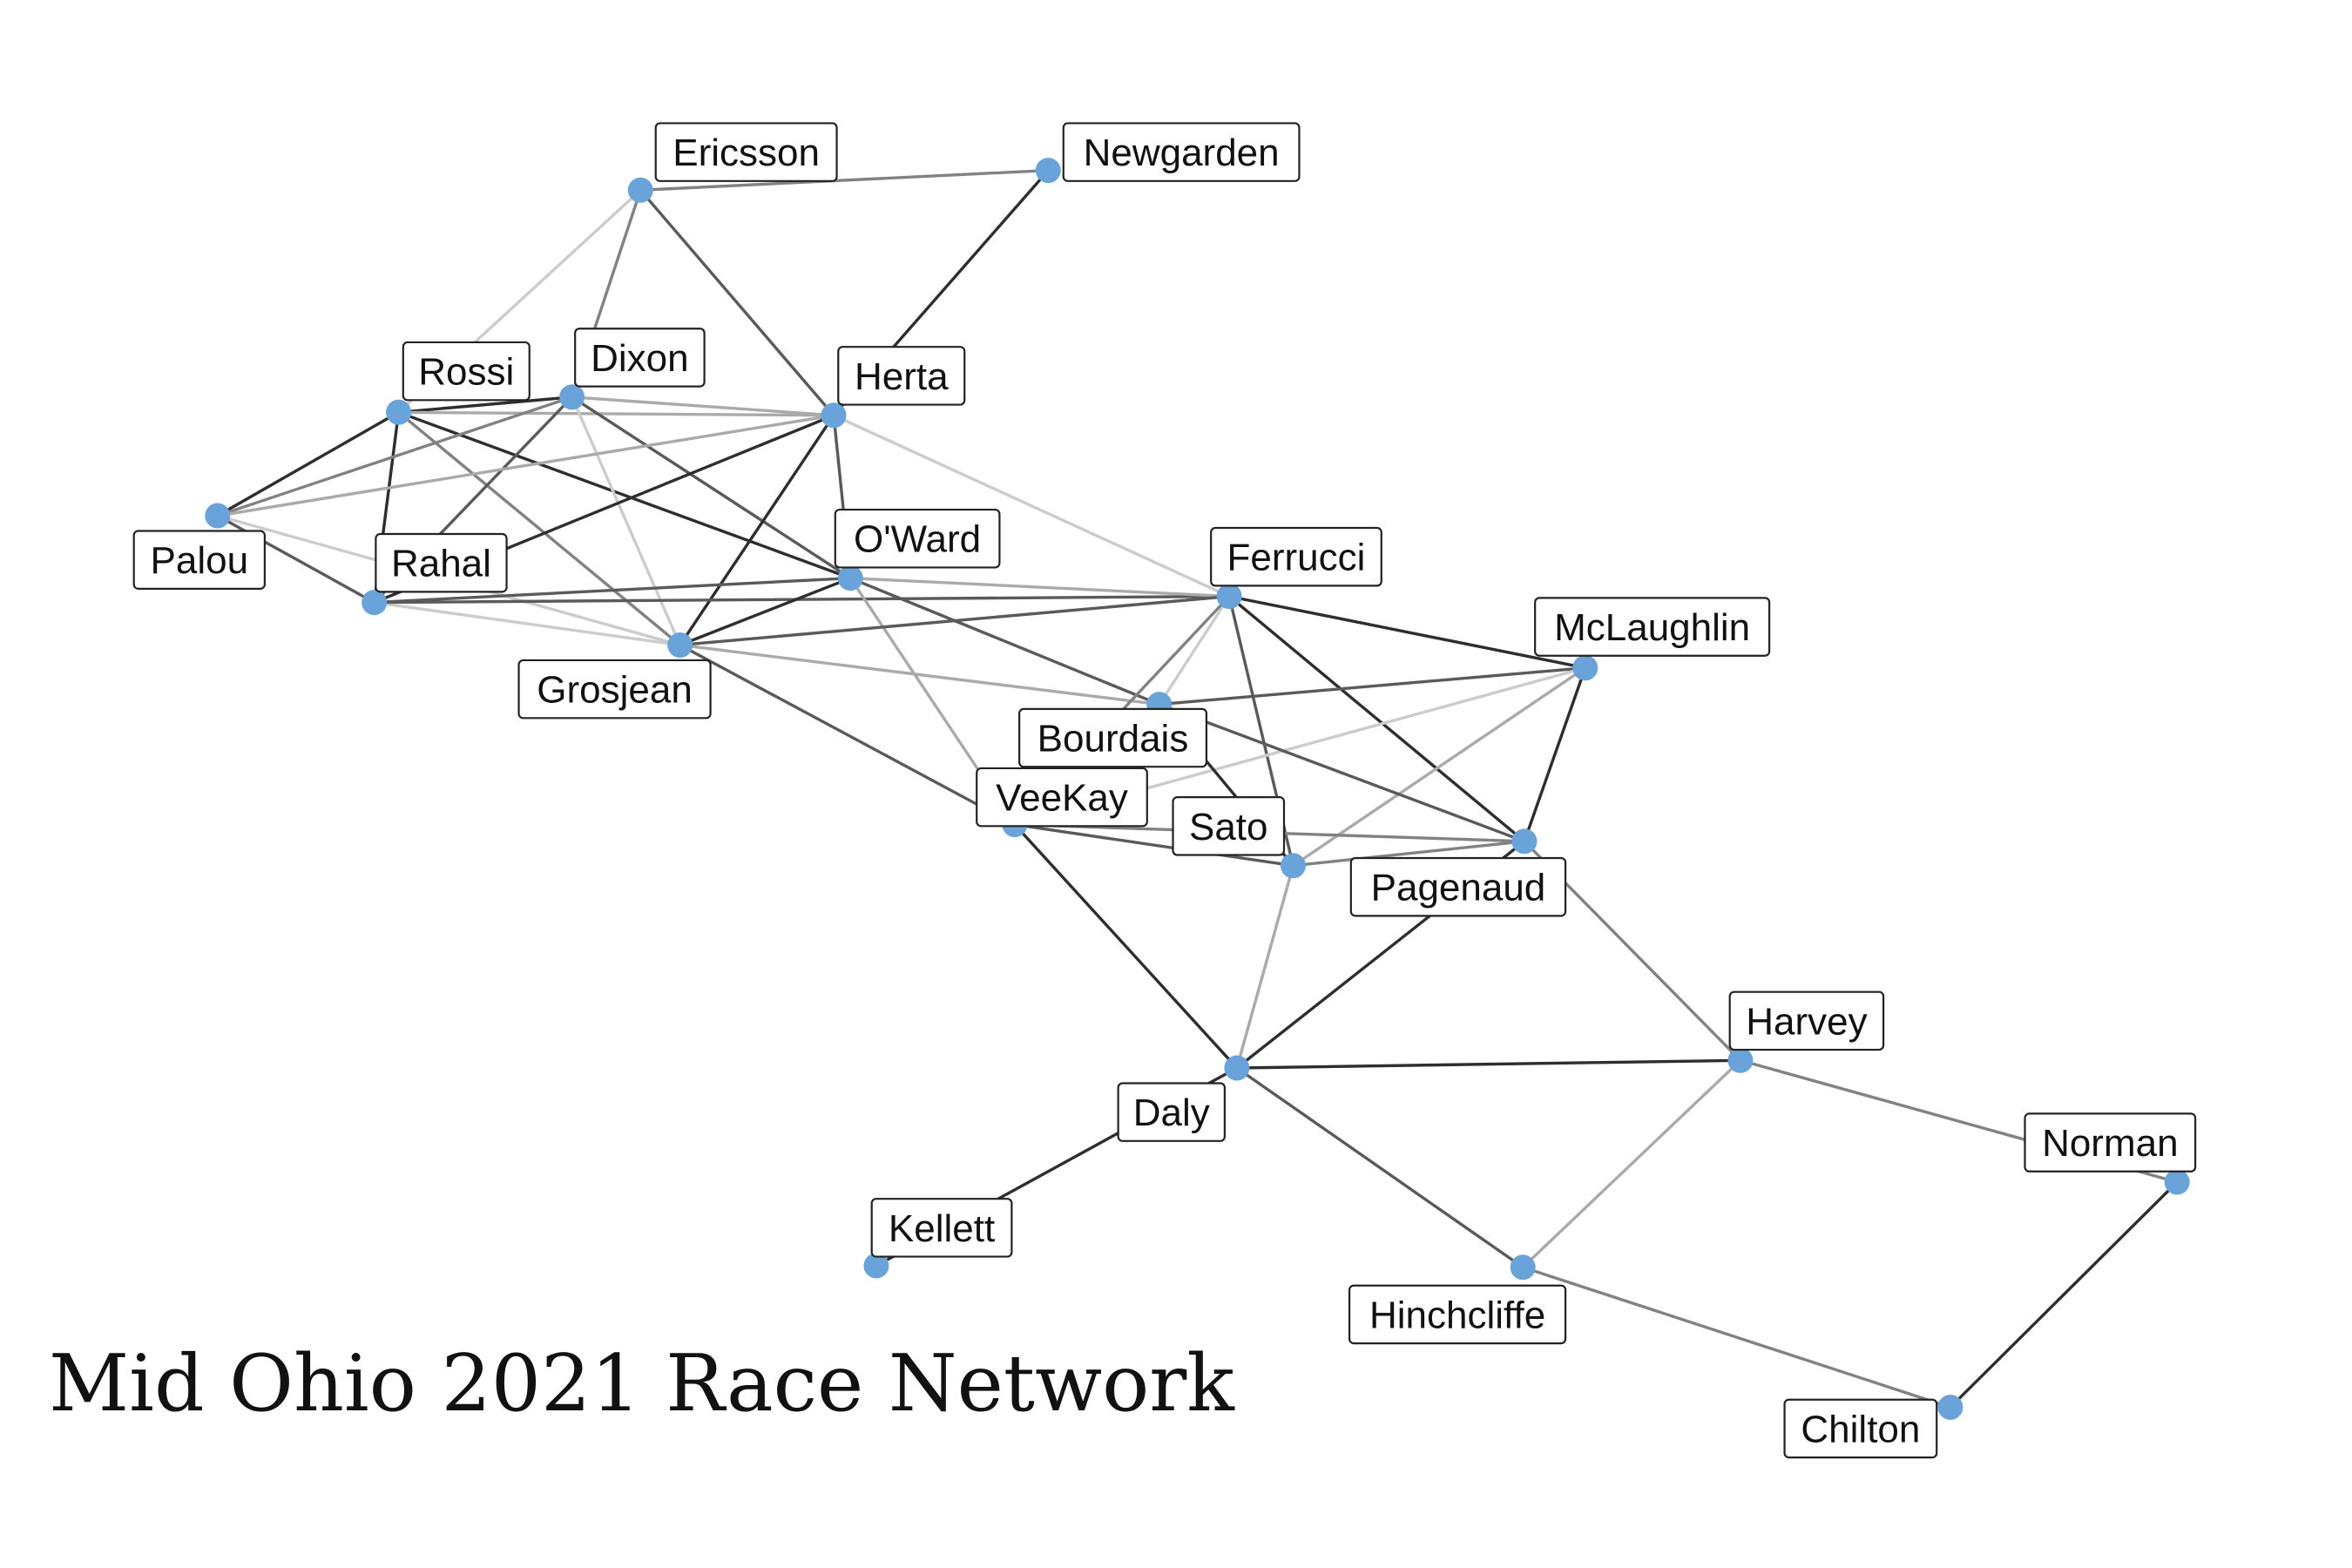  I want to click on node-label-harvey: Harvey, so click(1807, 1021).